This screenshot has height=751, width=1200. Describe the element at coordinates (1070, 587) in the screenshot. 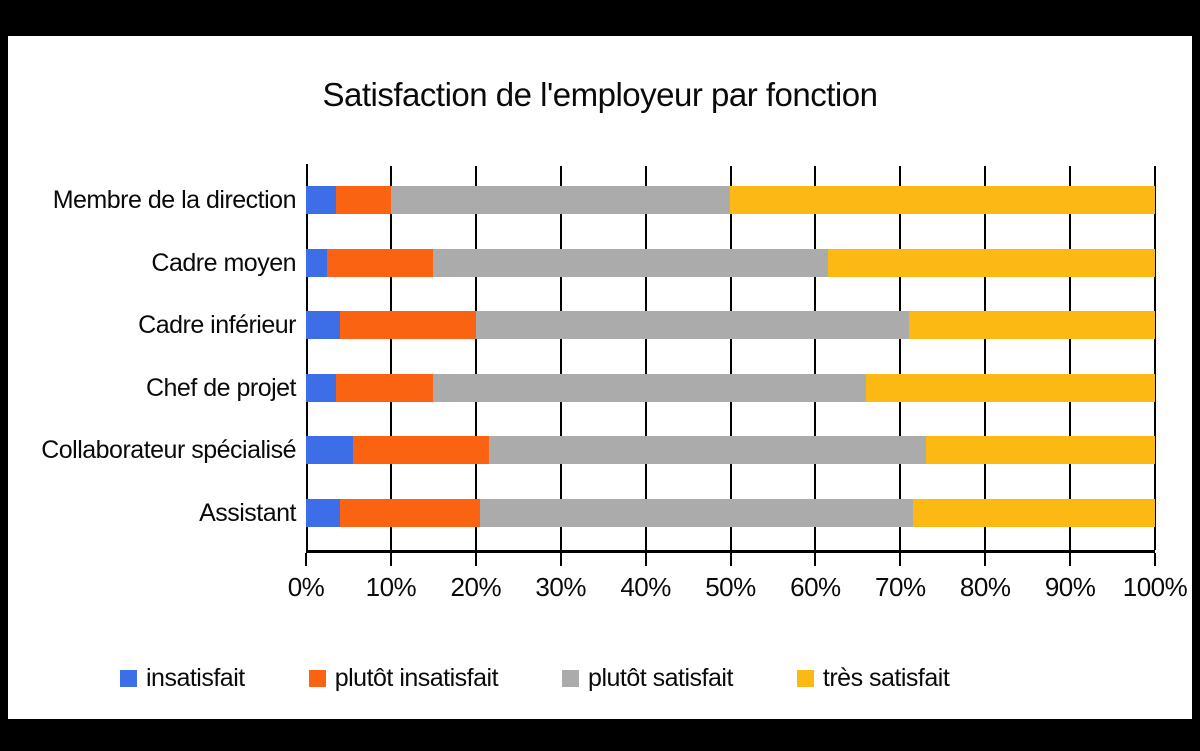

I see `x-tick-label: 90%` at that location.